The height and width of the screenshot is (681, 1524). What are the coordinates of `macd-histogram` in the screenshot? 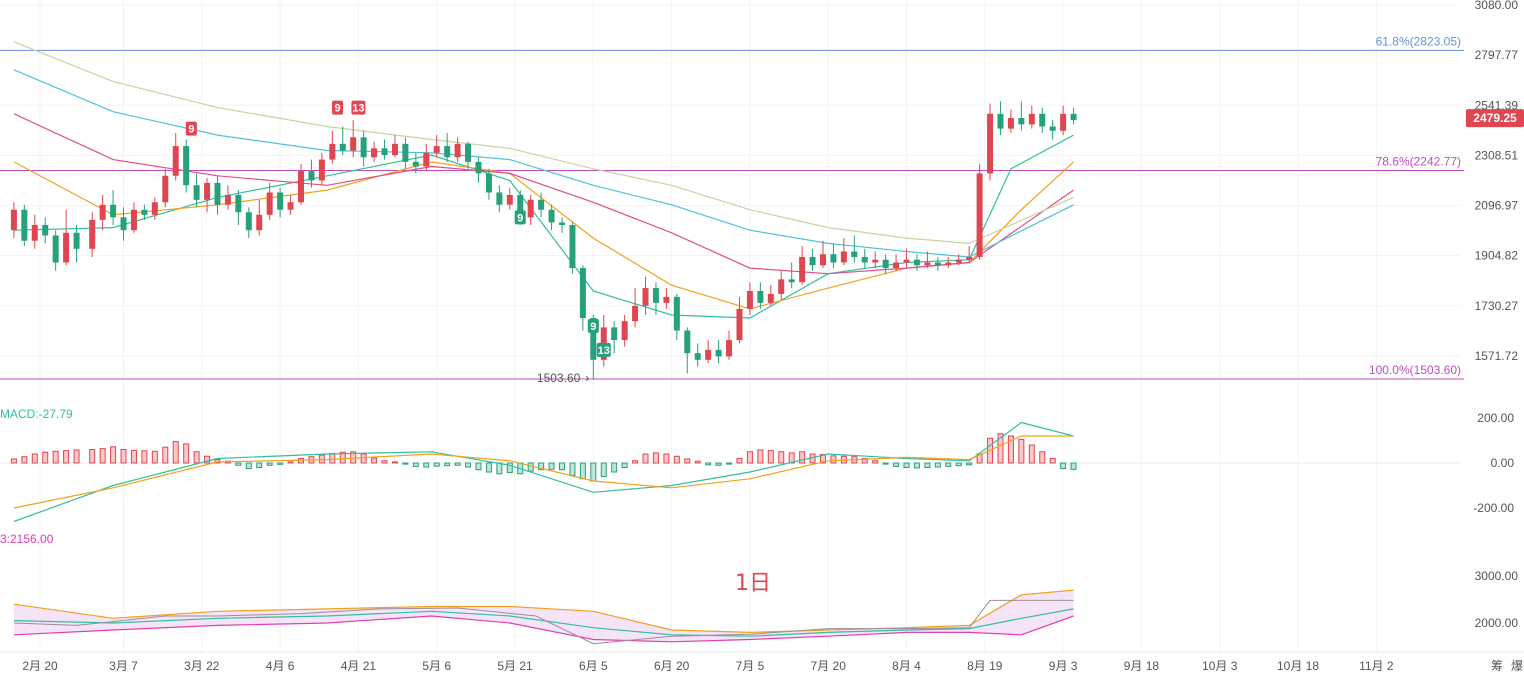 It's located at (543, 457).